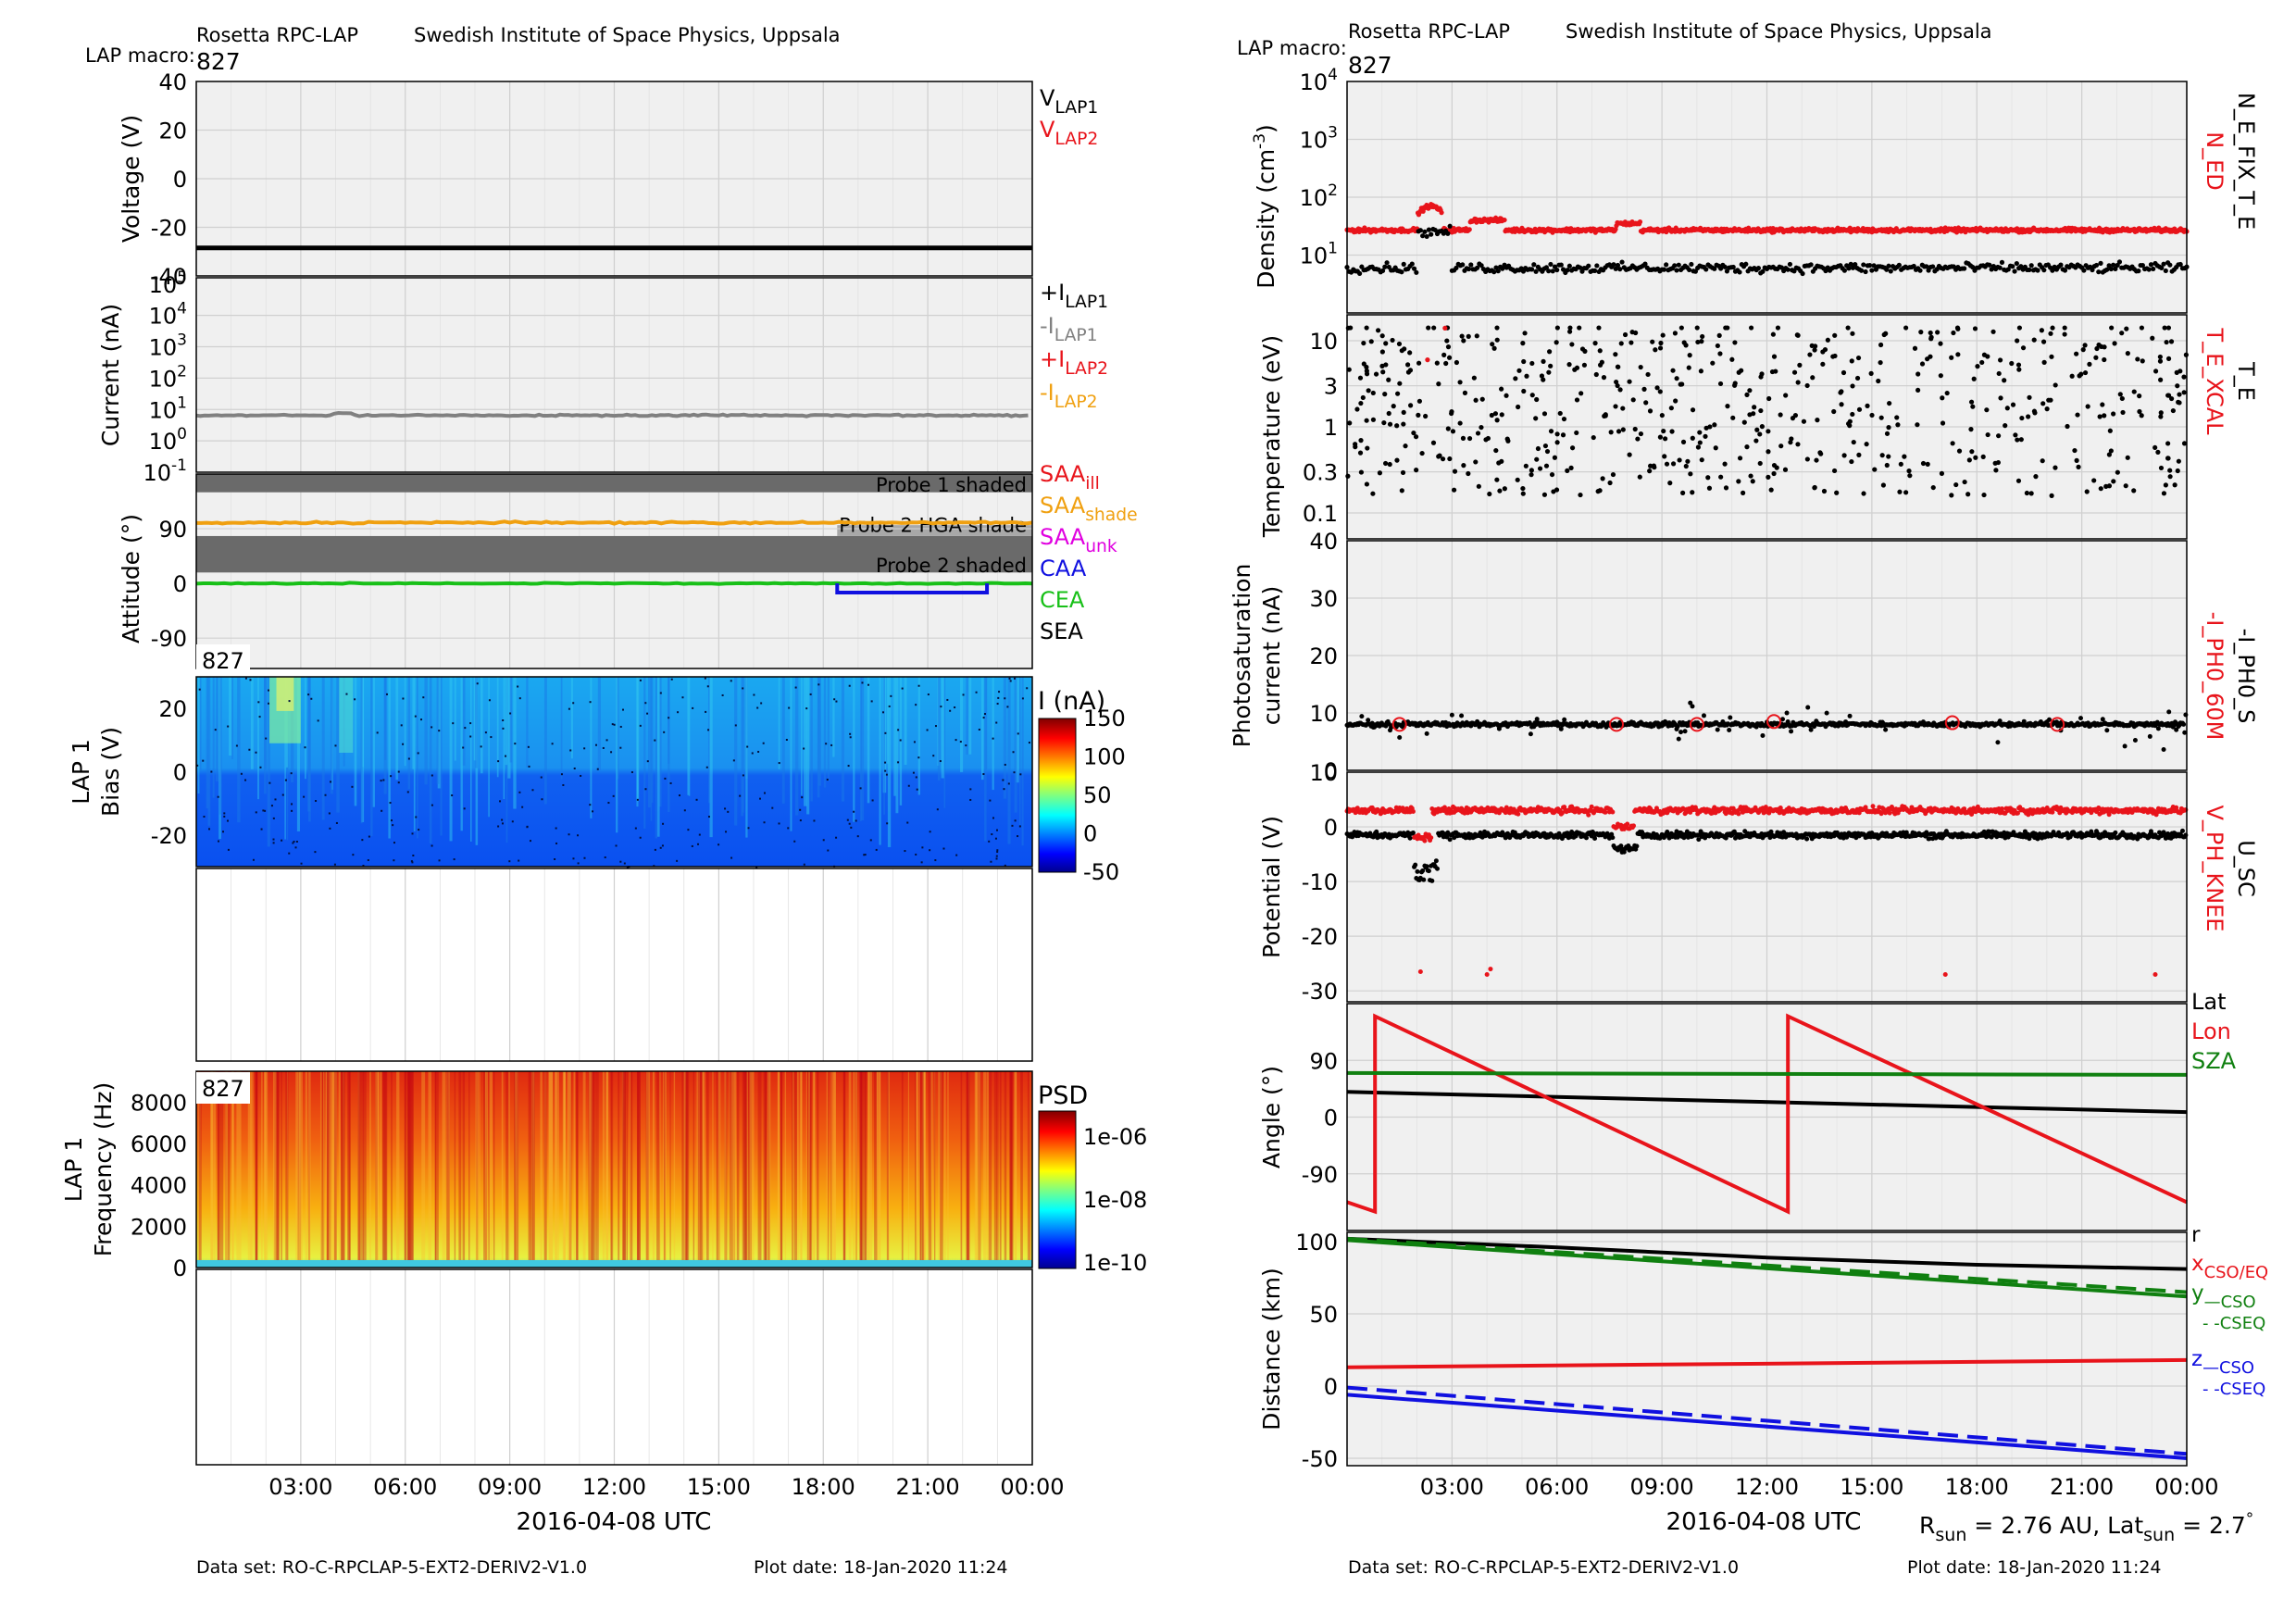 The height and width of the screenshot is (1624, 2296). I want to click on temperature-red-dot, so click(1445, 328).